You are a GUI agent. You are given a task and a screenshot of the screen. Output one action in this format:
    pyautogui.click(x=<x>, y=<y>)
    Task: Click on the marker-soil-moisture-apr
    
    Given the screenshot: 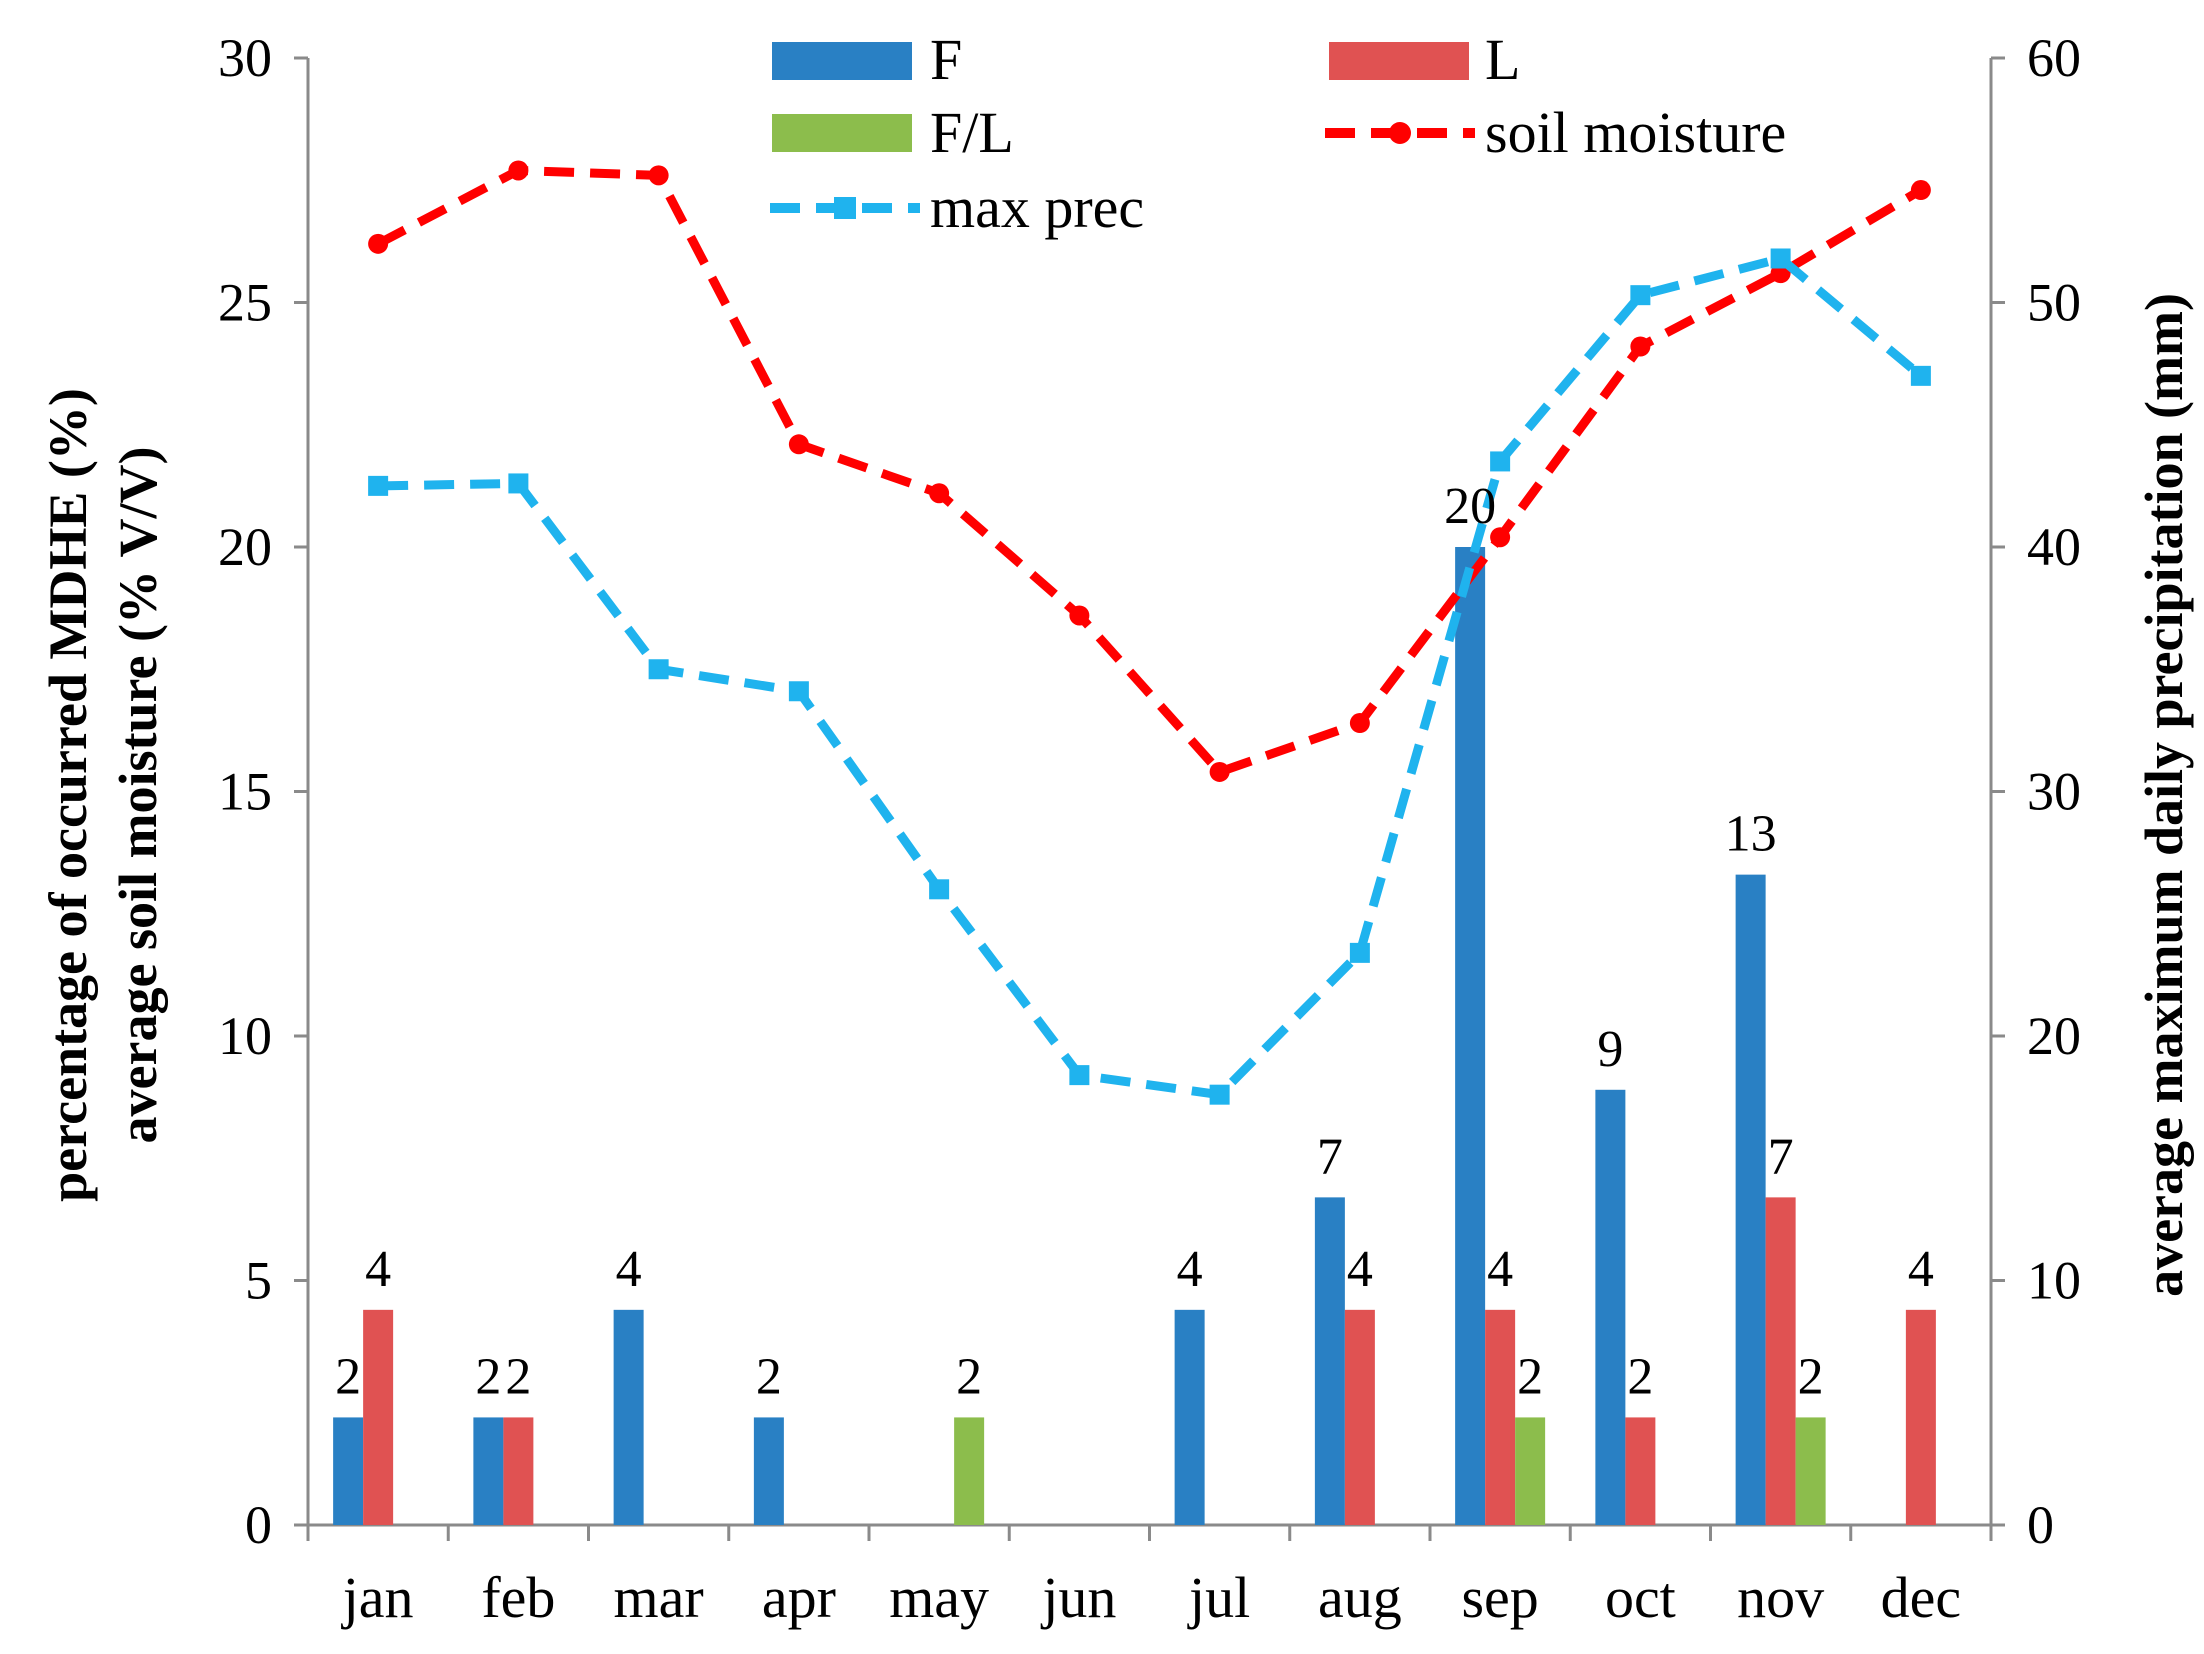 What is the action you would take?
    pyautogui.click(x=798, y=444)
    